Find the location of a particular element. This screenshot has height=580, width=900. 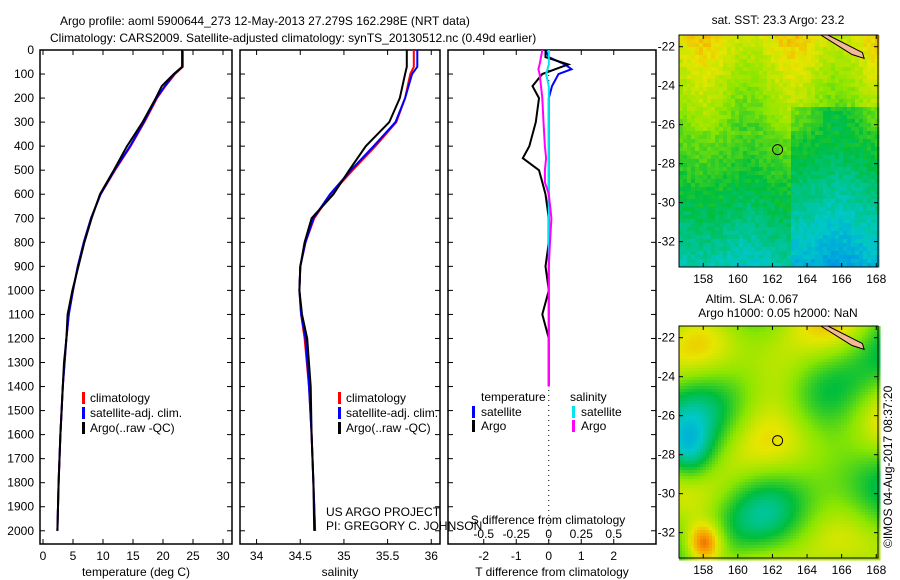

s-tick-label: -0.5 is located at coordinates (483, 534).